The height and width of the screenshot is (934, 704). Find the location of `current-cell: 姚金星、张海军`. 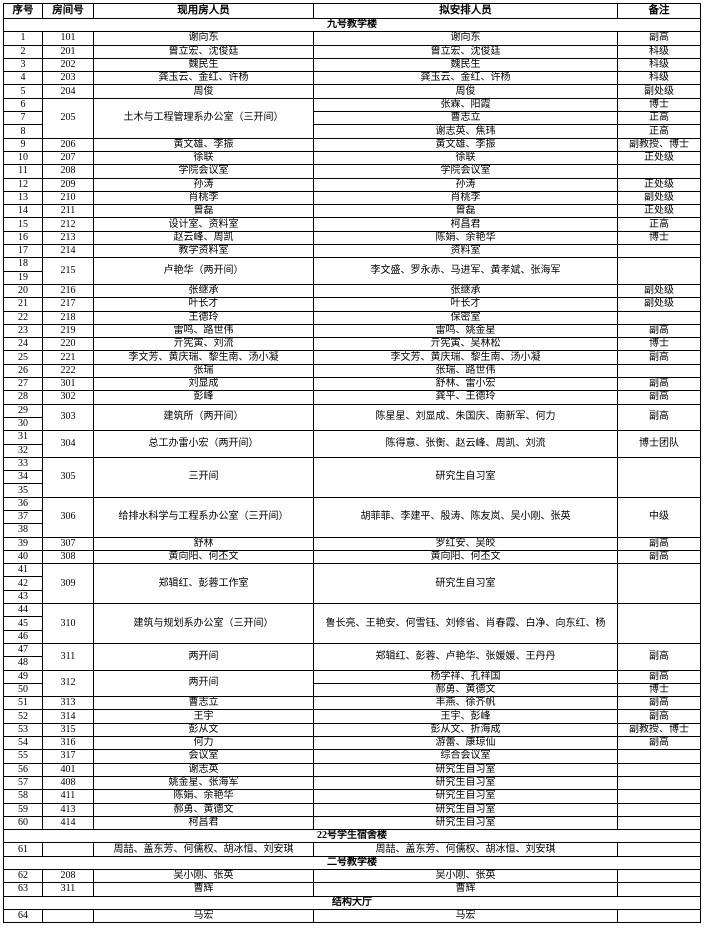

current-cell: 姚金星、张海军 is located at coordinates (203, 783).